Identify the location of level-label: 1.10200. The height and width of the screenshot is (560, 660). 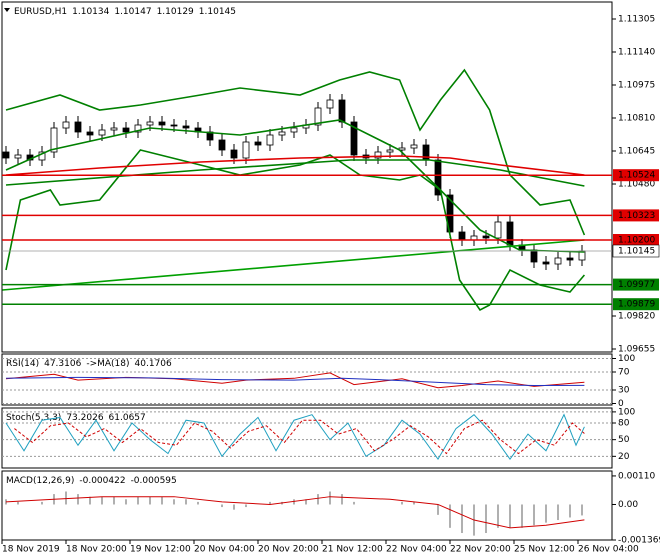
(636, 241).